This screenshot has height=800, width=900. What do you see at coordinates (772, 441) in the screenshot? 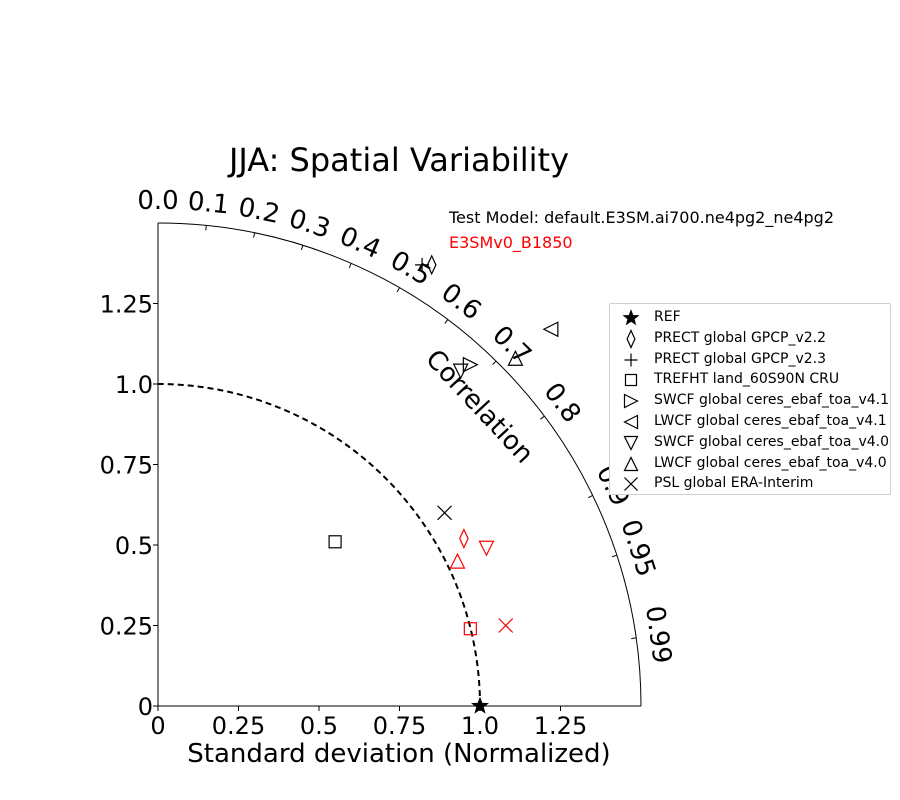
I see `legend-label: SWCF global ceres_ebaf_toa_v4.0` at bounding box center [772, 441].